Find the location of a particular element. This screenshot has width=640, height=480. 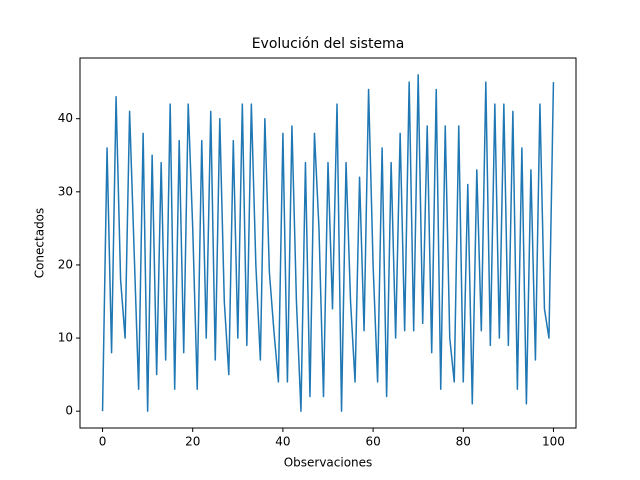

x-tick-label: 0 is located at coordinates (103, 442).